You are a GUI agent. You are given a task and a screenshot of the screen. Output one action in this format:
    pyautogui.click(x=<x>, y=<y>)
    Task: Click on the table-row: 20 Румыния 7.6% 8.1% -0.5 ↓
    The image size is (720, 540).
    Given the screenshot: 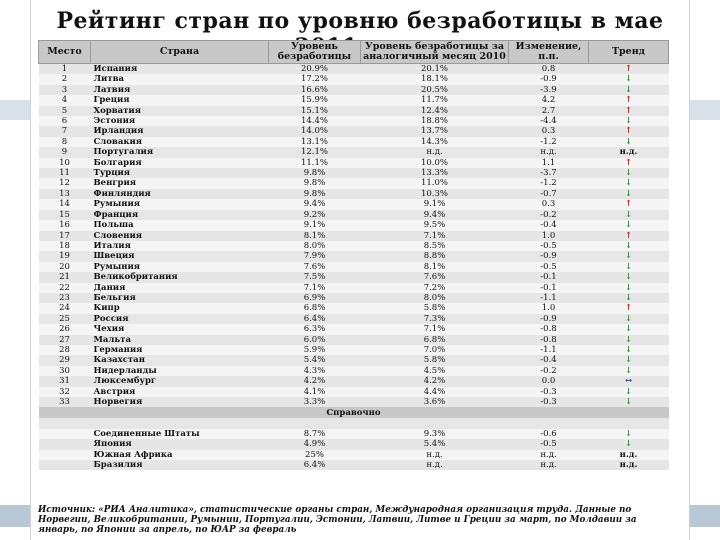 What is the action you would take?
    pyautogui.click(x=353, y=267)
    